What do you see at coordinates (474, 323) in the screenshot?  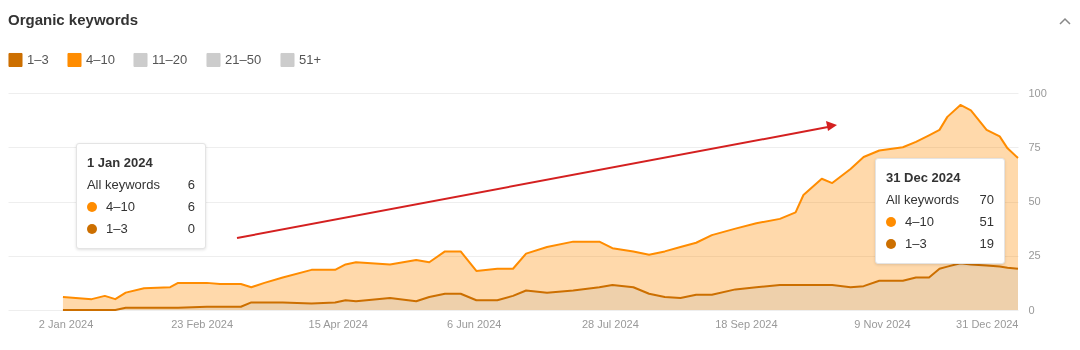 I see `x-tick-label: 6 Jun 2024` at bounding box center [474, 323].